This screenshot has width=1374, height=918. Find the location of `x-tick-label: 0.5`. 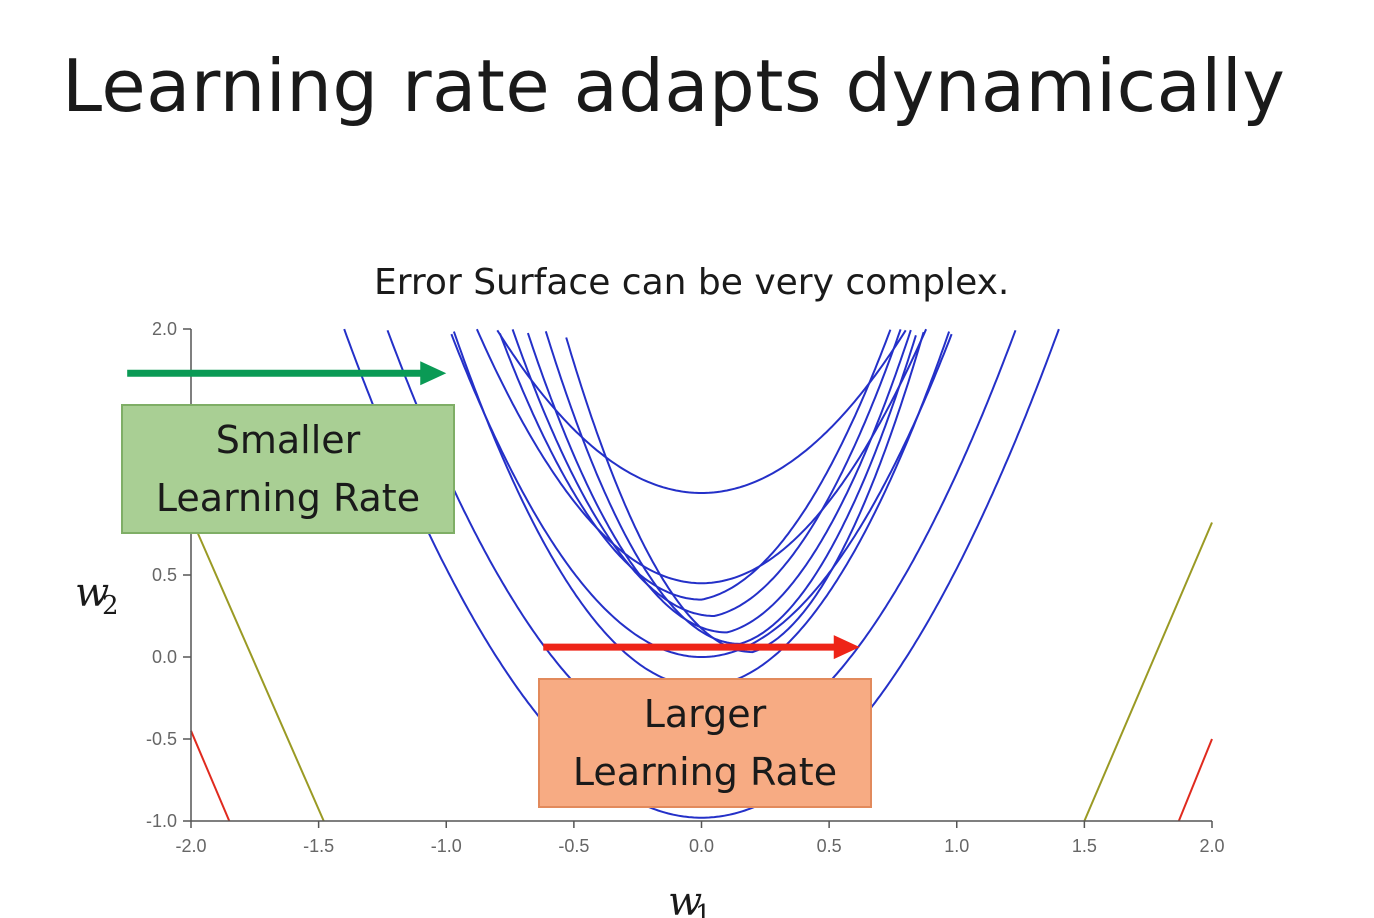

x-tick-label: 0.5 is located at coordinates (829, 846).